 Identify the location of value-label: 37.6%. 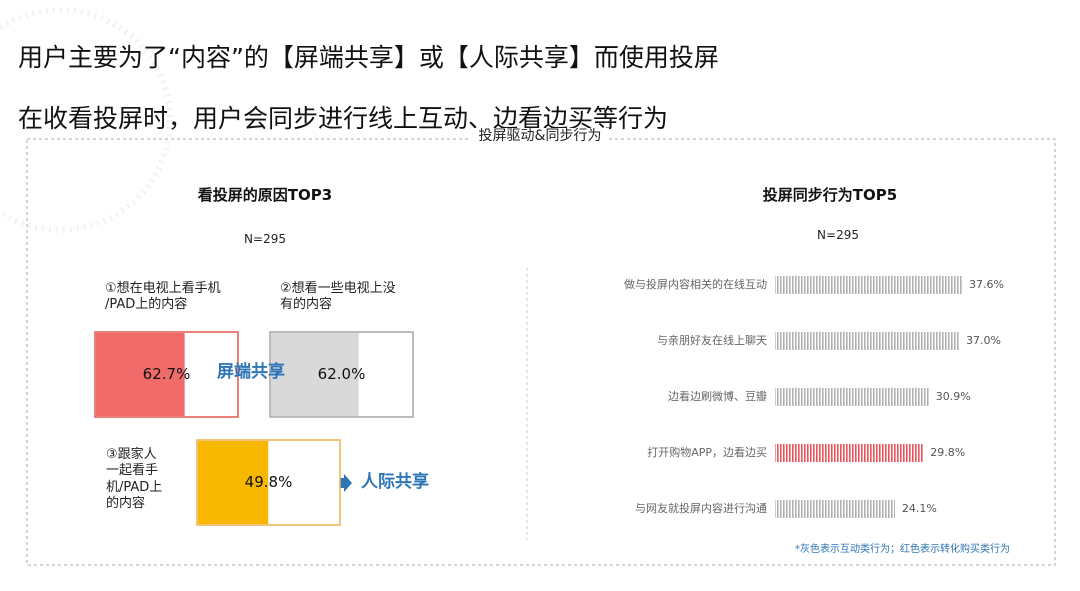
(986, 284).